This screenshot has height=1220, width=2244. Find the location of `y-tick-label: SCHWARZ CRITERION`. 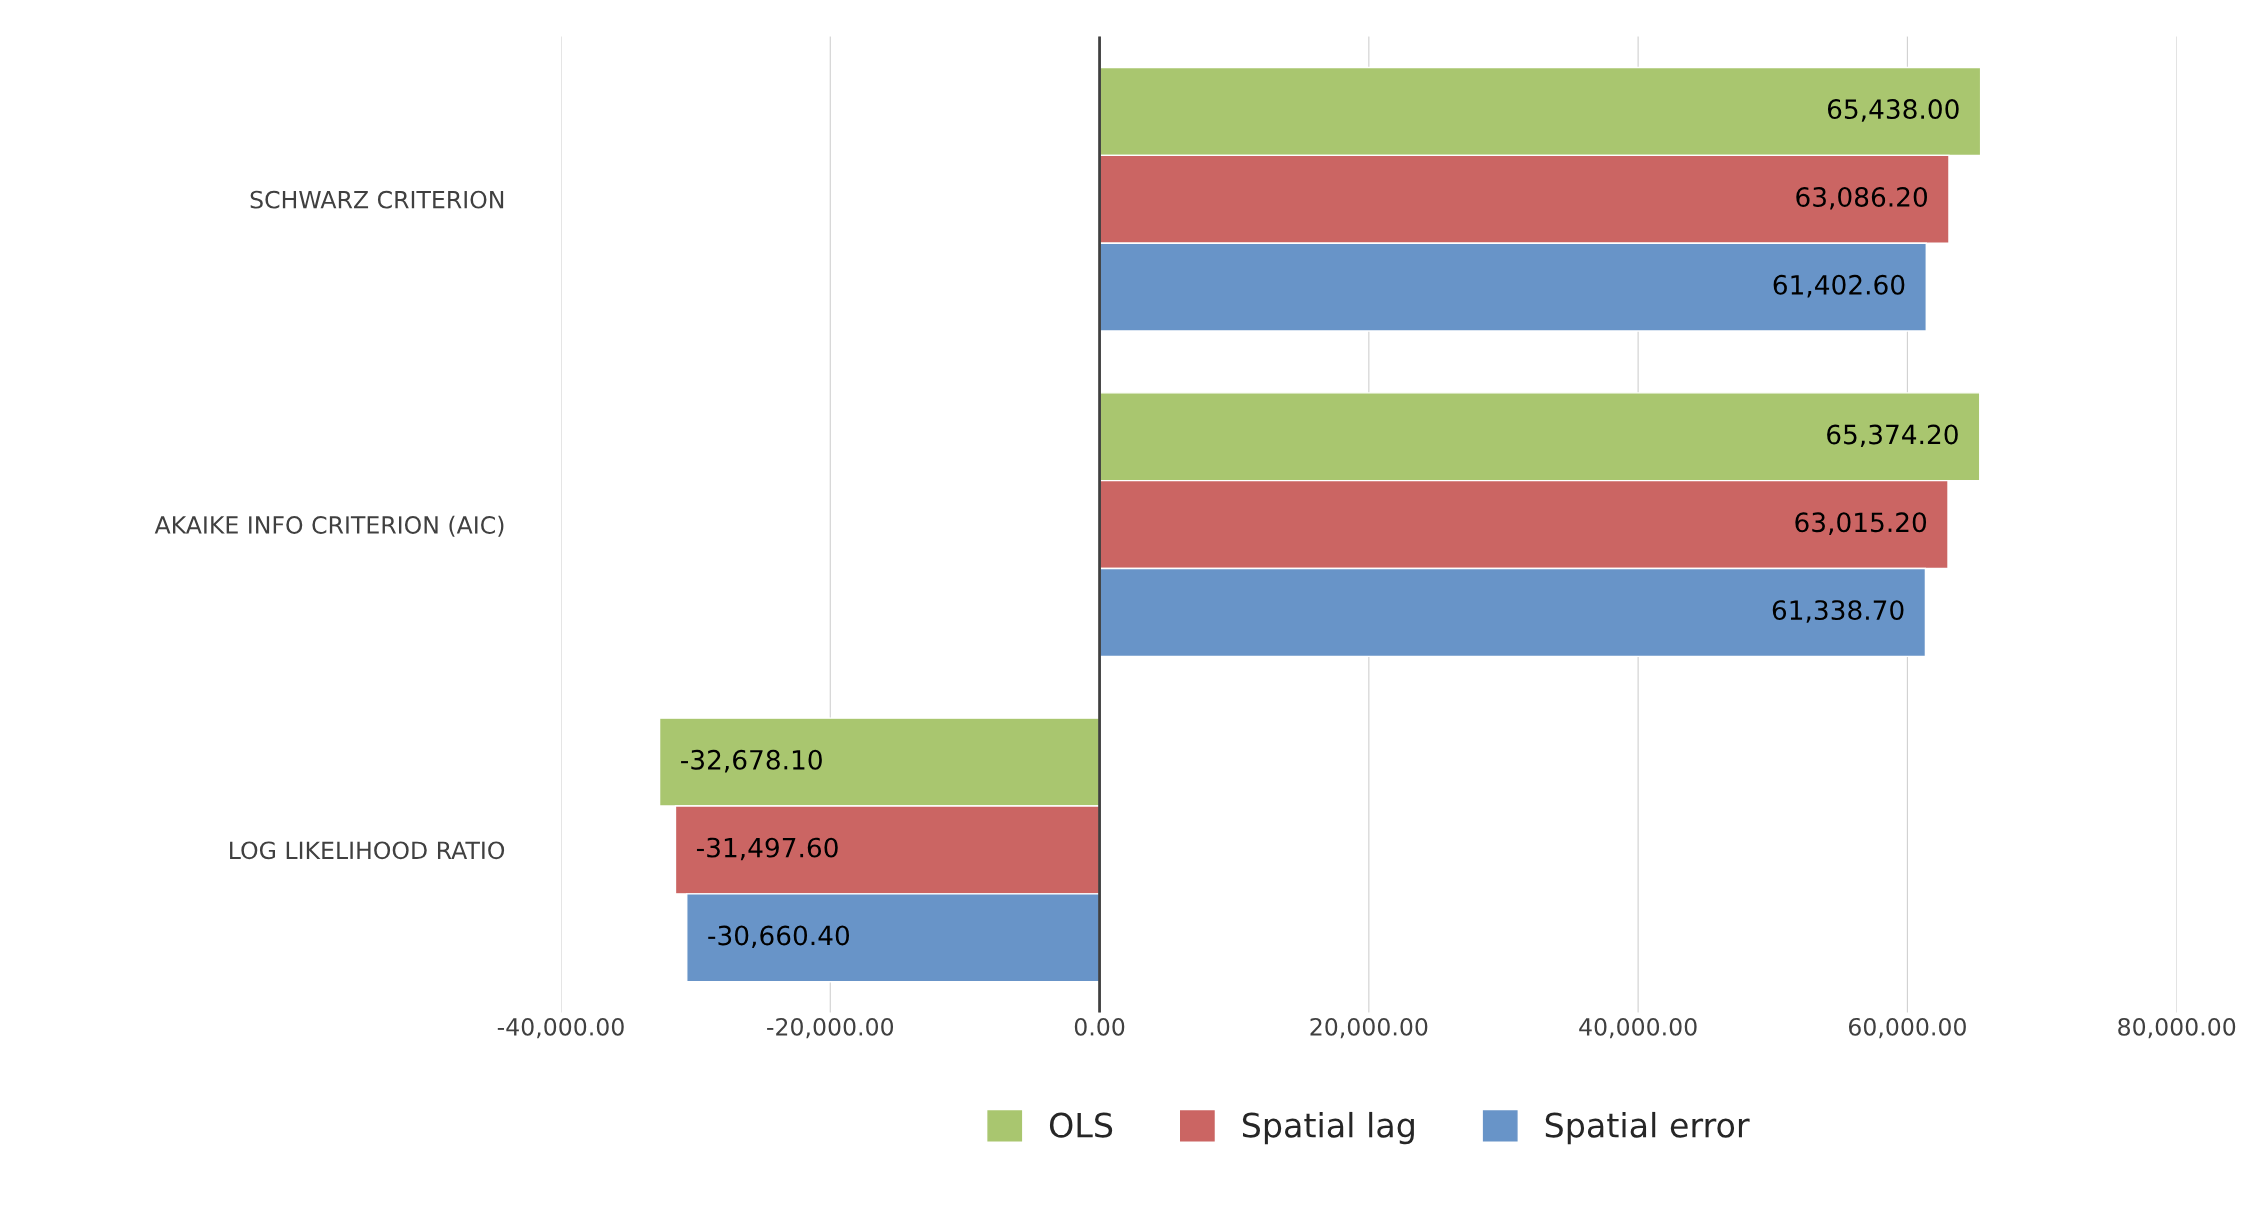

y-tick-label: SCHWARZ CRITERION is located at coordinates (377, 199).